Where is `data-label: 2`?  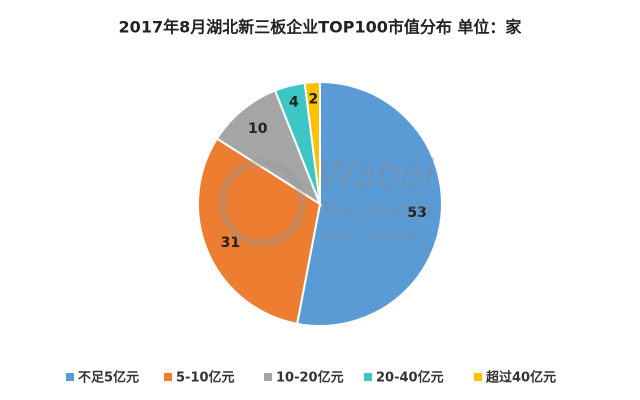 data-label: 2 is located at coordinates (314, 99).